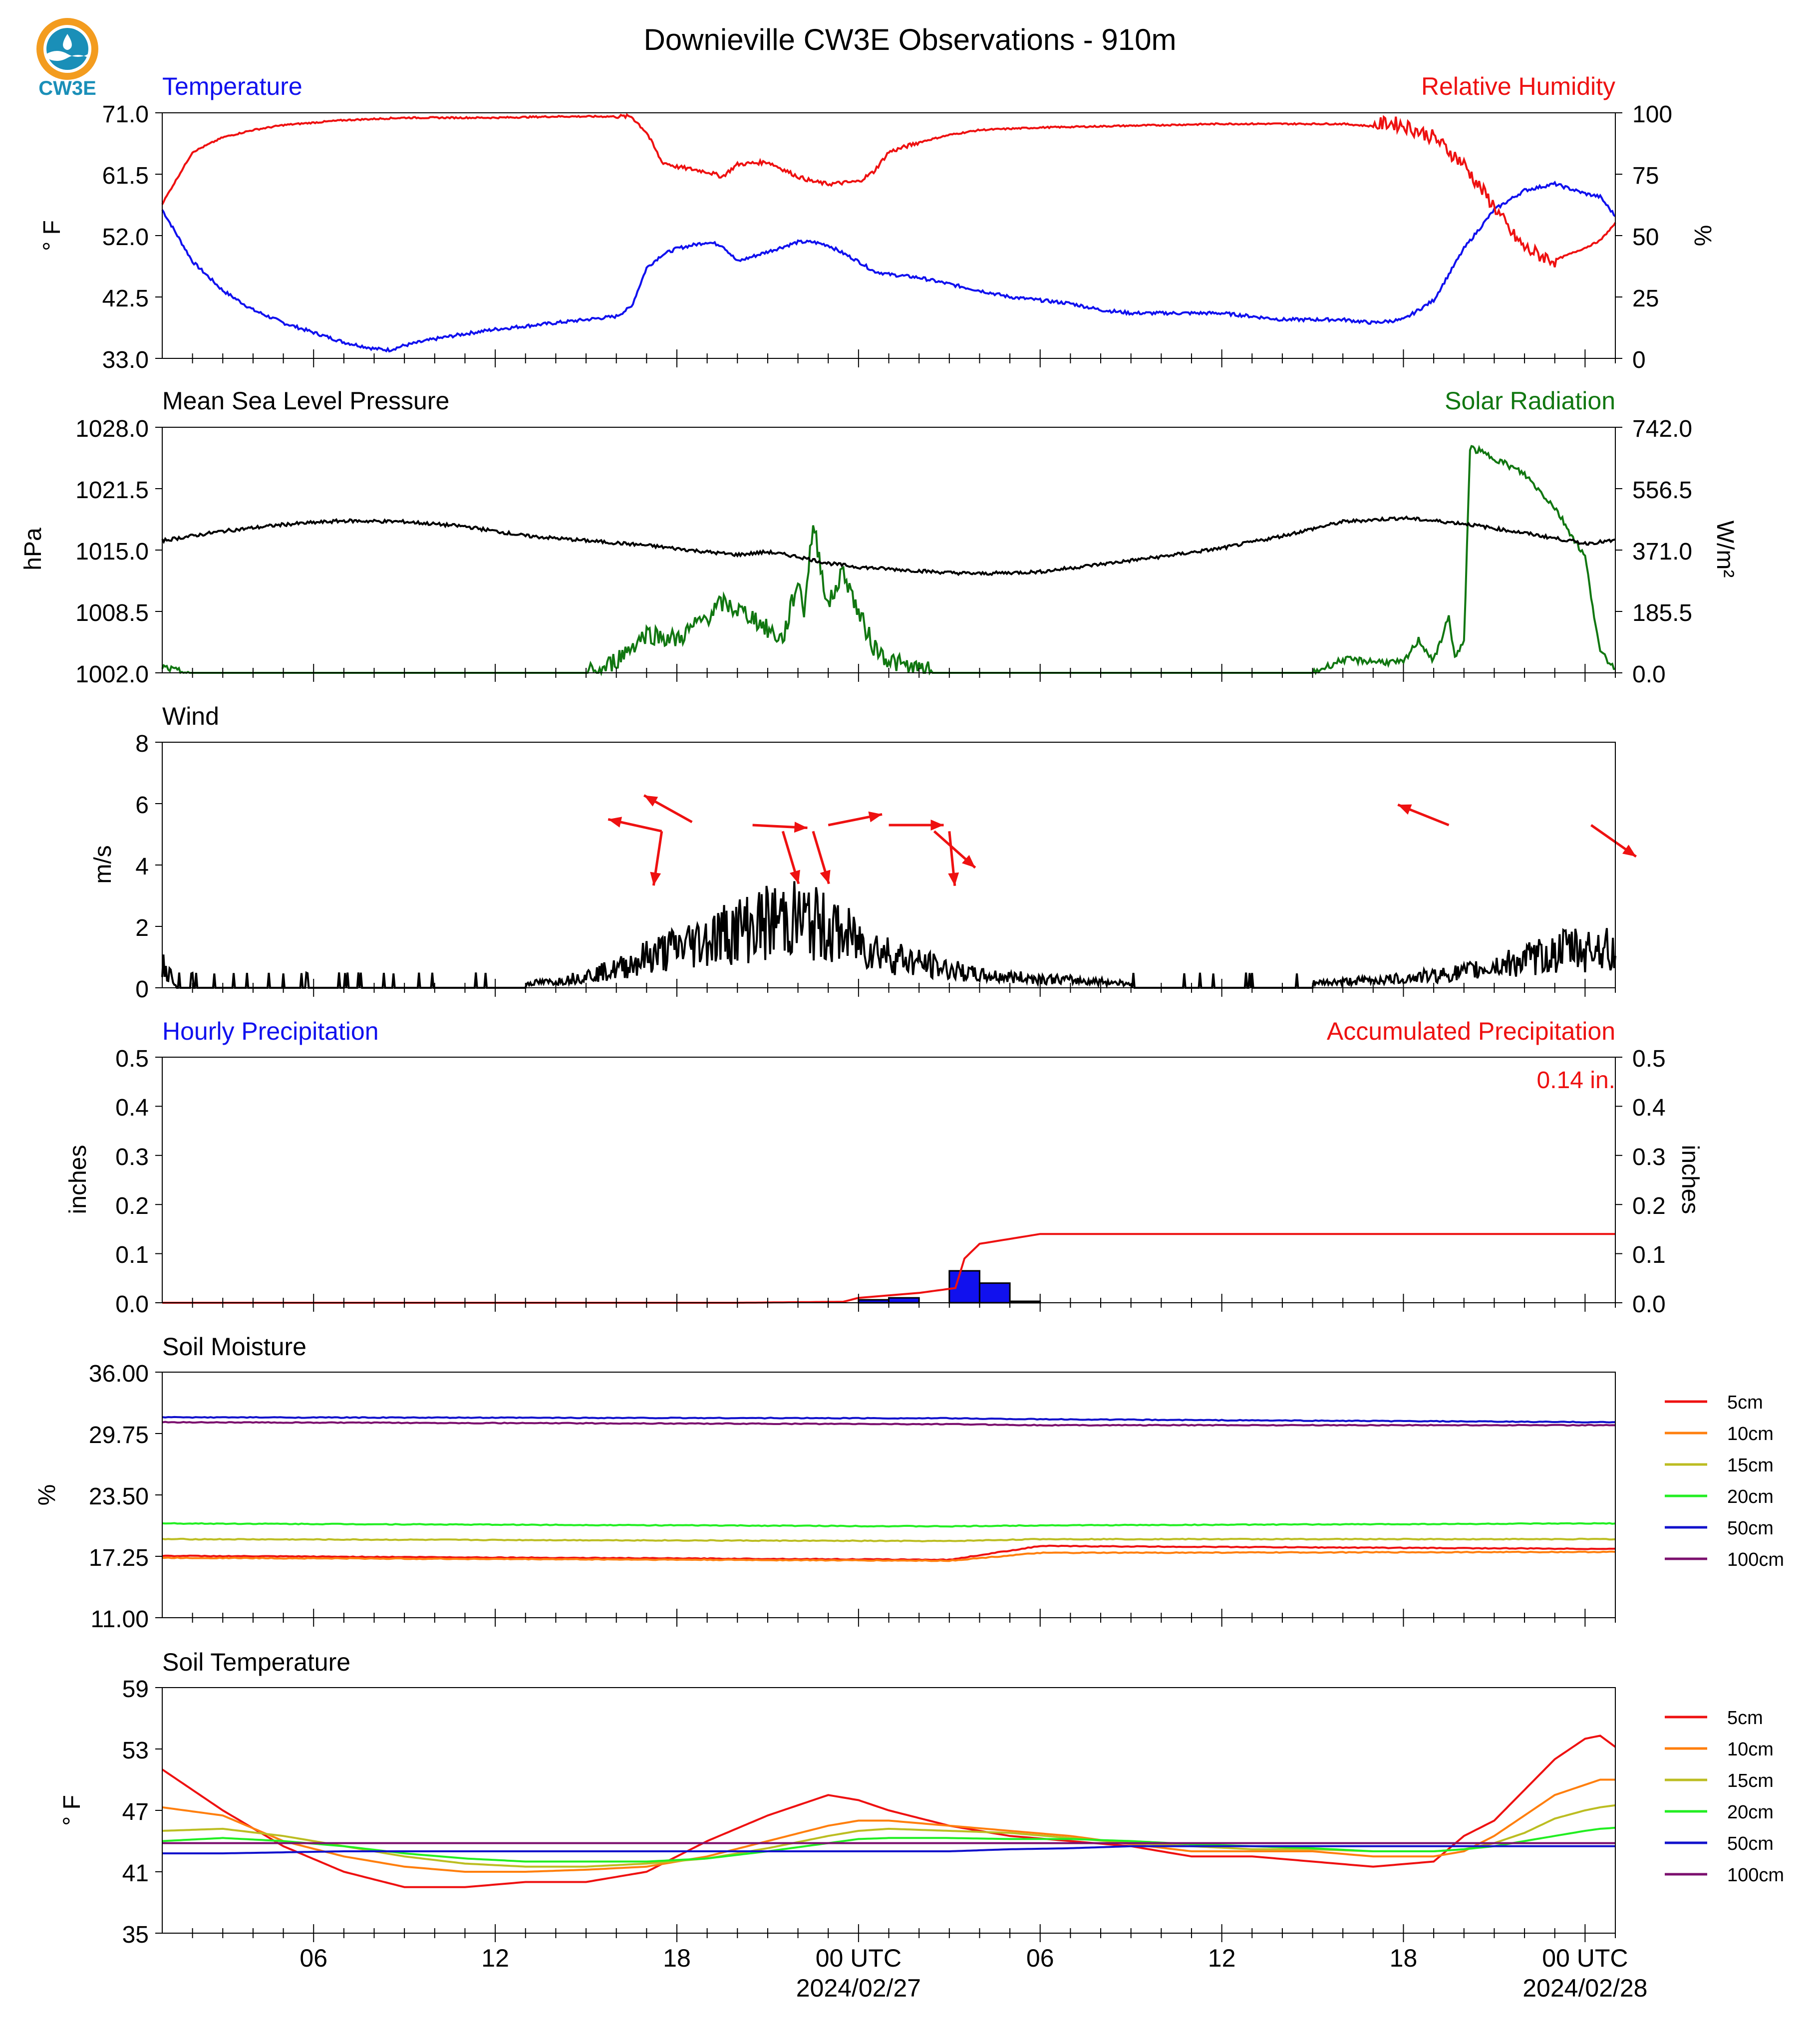 This screenshot has width=1820, height=2028. I want to click on y-tick-label: 0.0, so click(132, 1304).